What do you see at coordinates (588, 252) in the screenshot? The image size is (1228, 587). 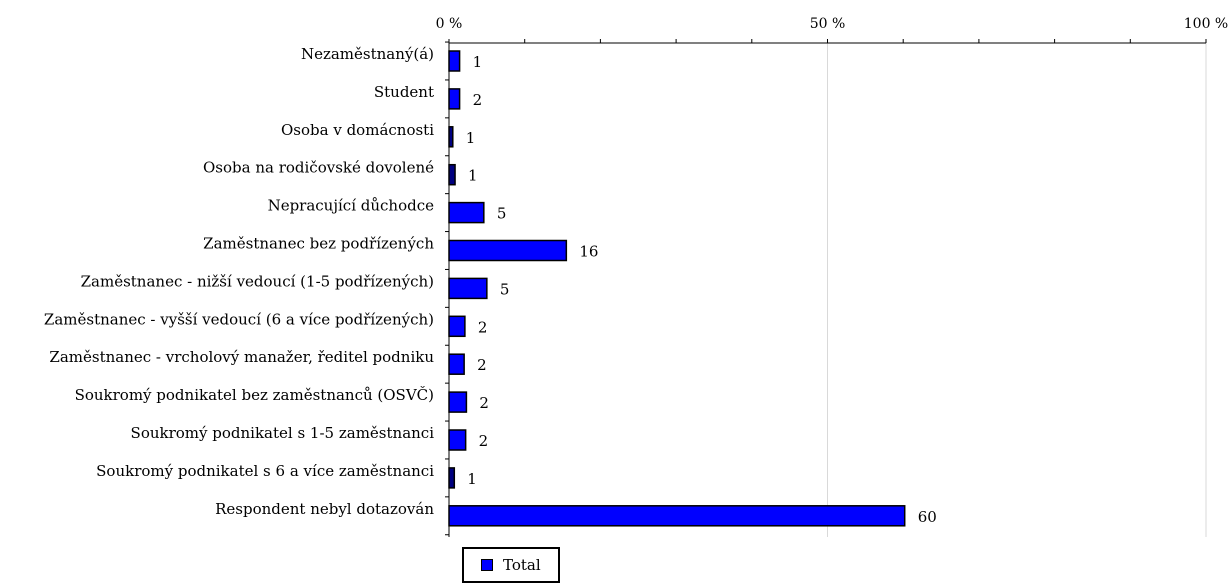 I see `value-label: 16` at bounding box center [588, 252].